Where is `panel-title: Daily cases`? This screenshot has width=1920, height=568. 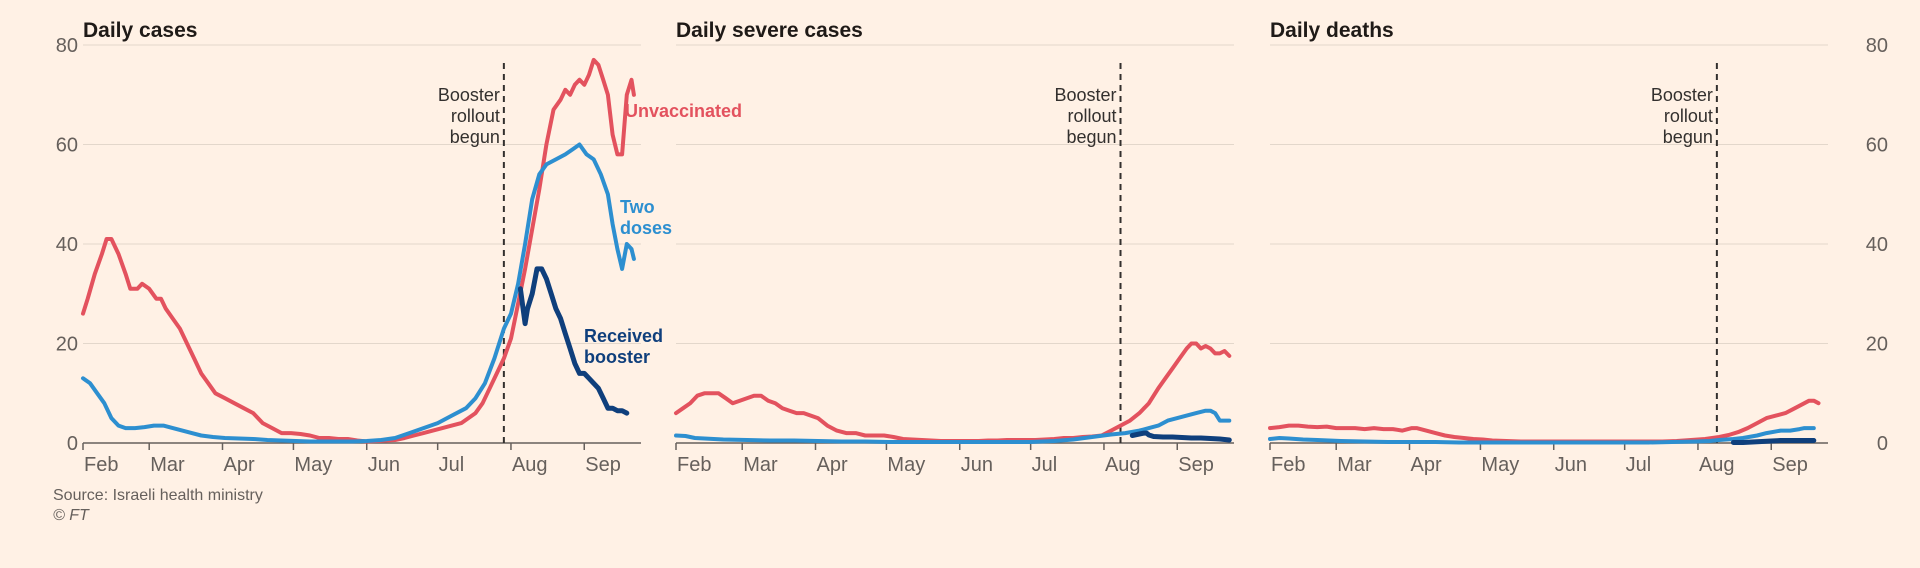 panel-title: Daily cases is located at coordinates (140, 30).